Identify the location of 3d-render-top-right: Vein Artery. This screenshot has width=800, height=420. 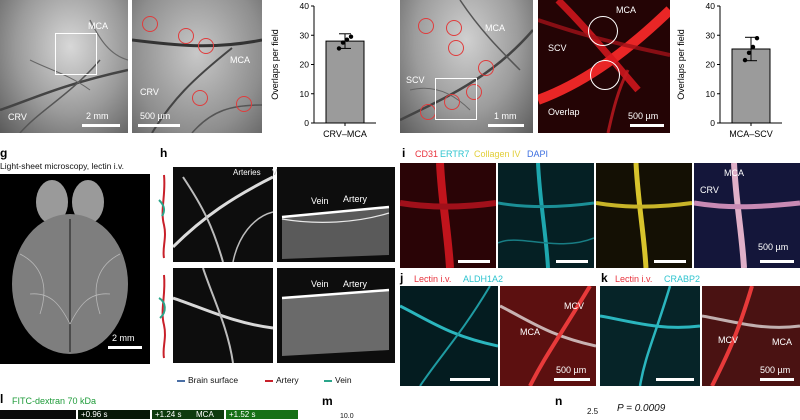
(336, 214).